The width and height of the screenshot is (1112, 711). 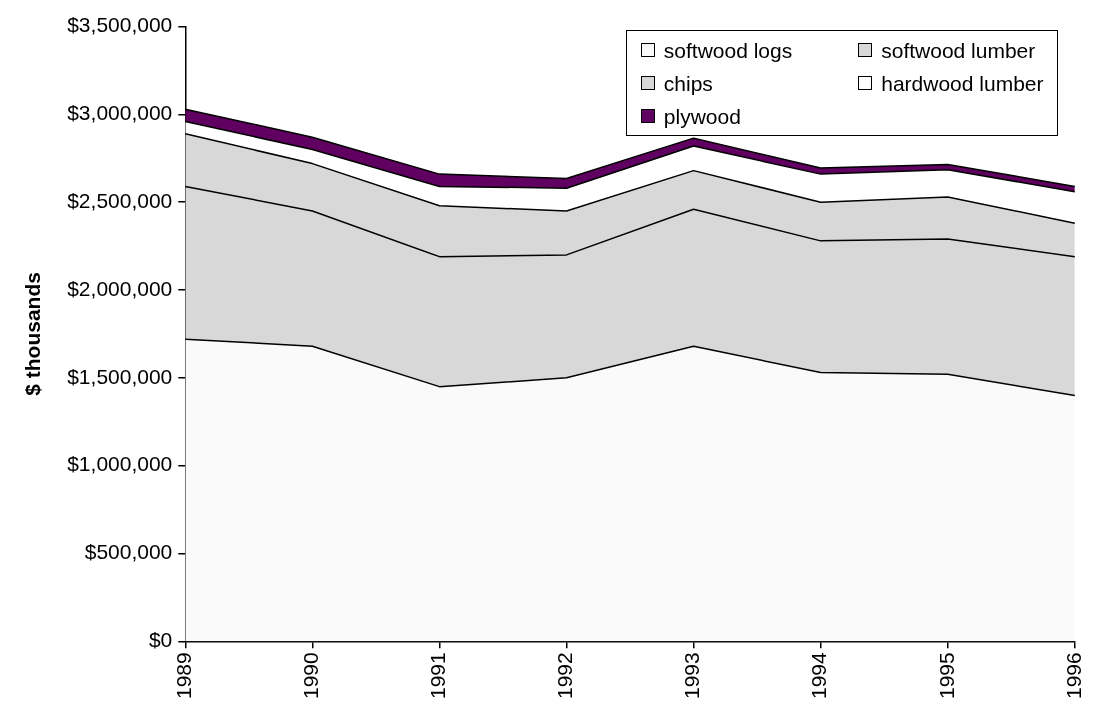 I want to click on x-tick-label: 1991, so click(x=438, y=675).